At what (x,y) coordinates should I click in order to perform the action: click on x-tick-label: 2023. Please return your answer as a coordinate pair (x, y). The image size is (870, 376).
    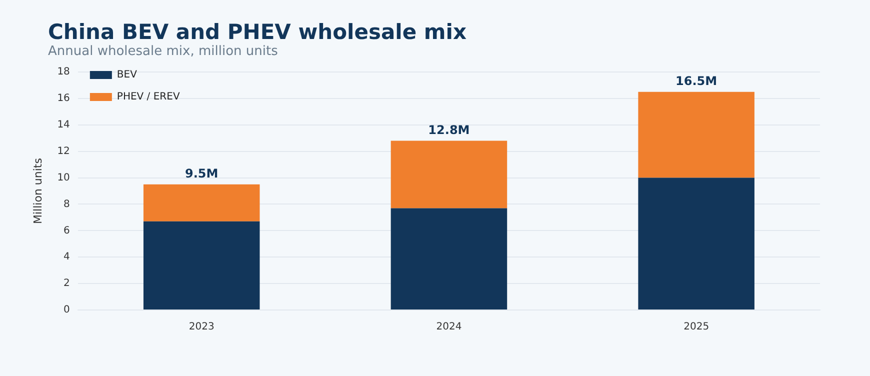
    Looking at the image, I should click on (201, 327).